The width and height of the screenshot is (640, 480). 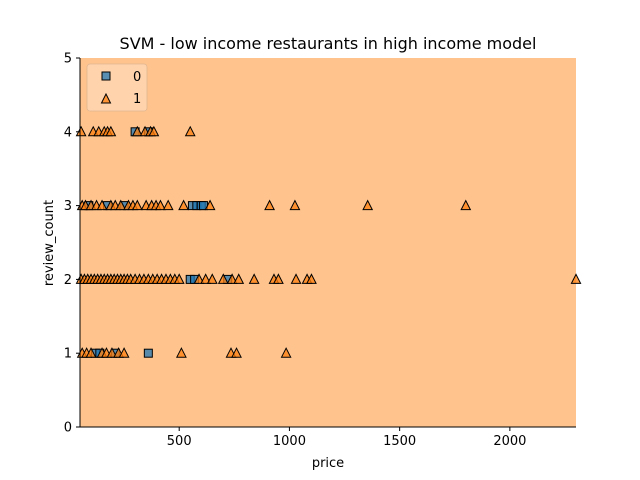 I want to click on y-tick-label: 1, so click(x=68, y=354).